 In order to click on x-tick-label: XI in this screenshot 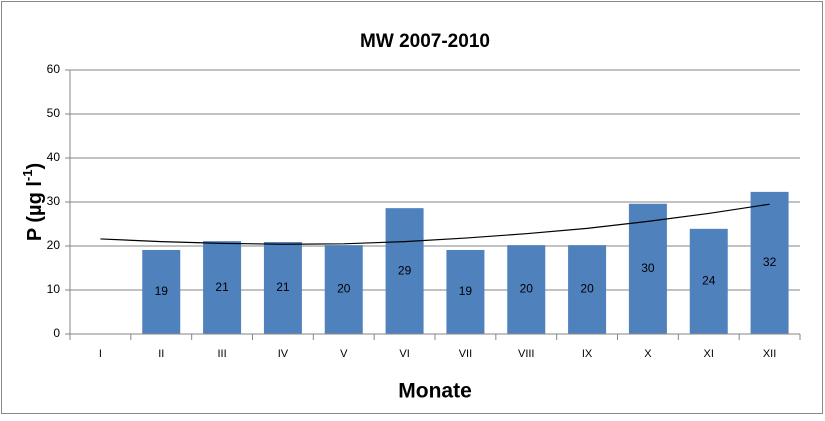, I will do `click(709, 354)`.